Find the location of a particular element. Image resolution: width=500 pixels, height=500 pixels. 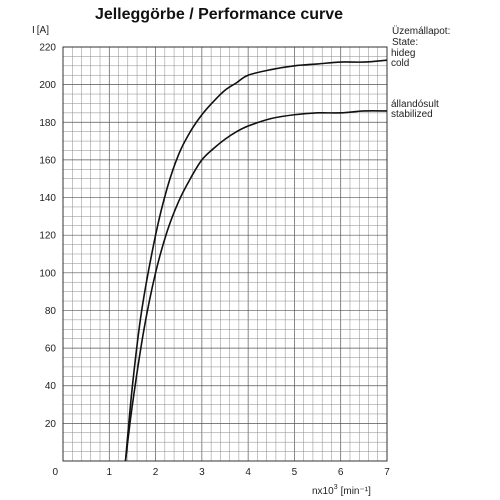

x-tick-label: 5 is located at coordinates (295, 472).